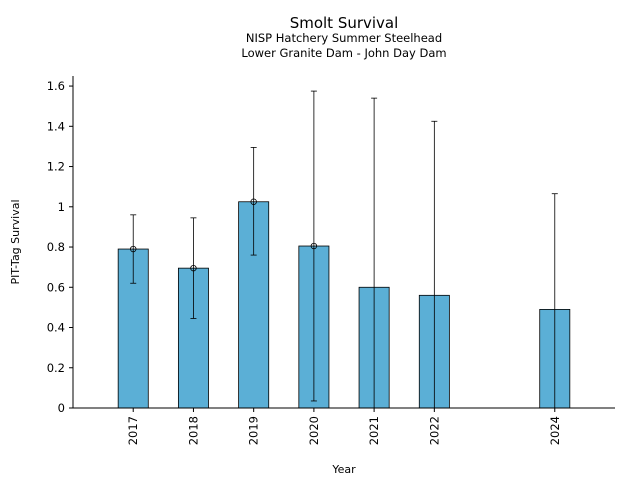 The height and width of the screenshot is (480, 640). Describe the element at coordinates (56, 328) in the screenshot. I see `y-tick-label: 0.4` at that location.